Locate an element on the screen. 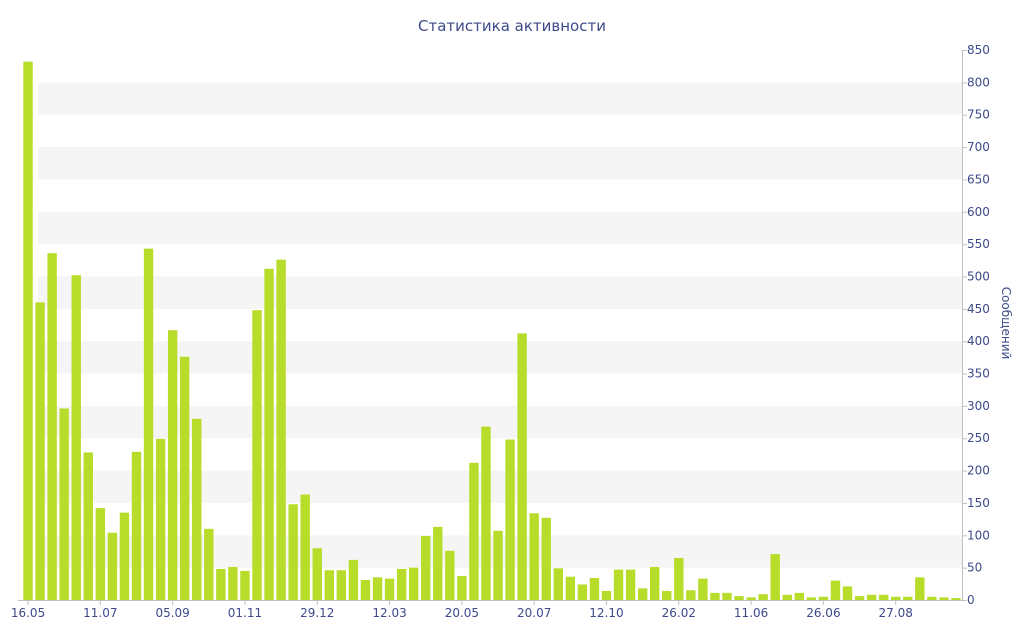 The height and width of the screenshot is (640, 1024). y-tick-label: 700 is located at coordinates (978, 147).